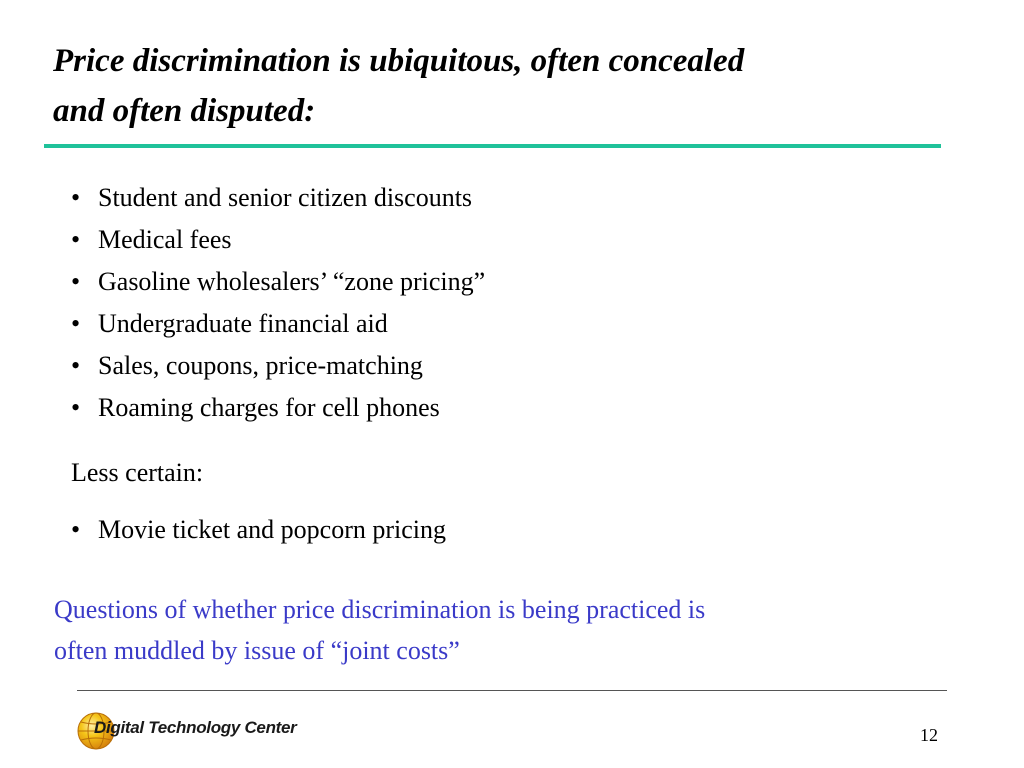 The width and height of the screenshot is (1024, 768). I want to click on list-item: • Roaming charges for cell phones, so click(278, 411).